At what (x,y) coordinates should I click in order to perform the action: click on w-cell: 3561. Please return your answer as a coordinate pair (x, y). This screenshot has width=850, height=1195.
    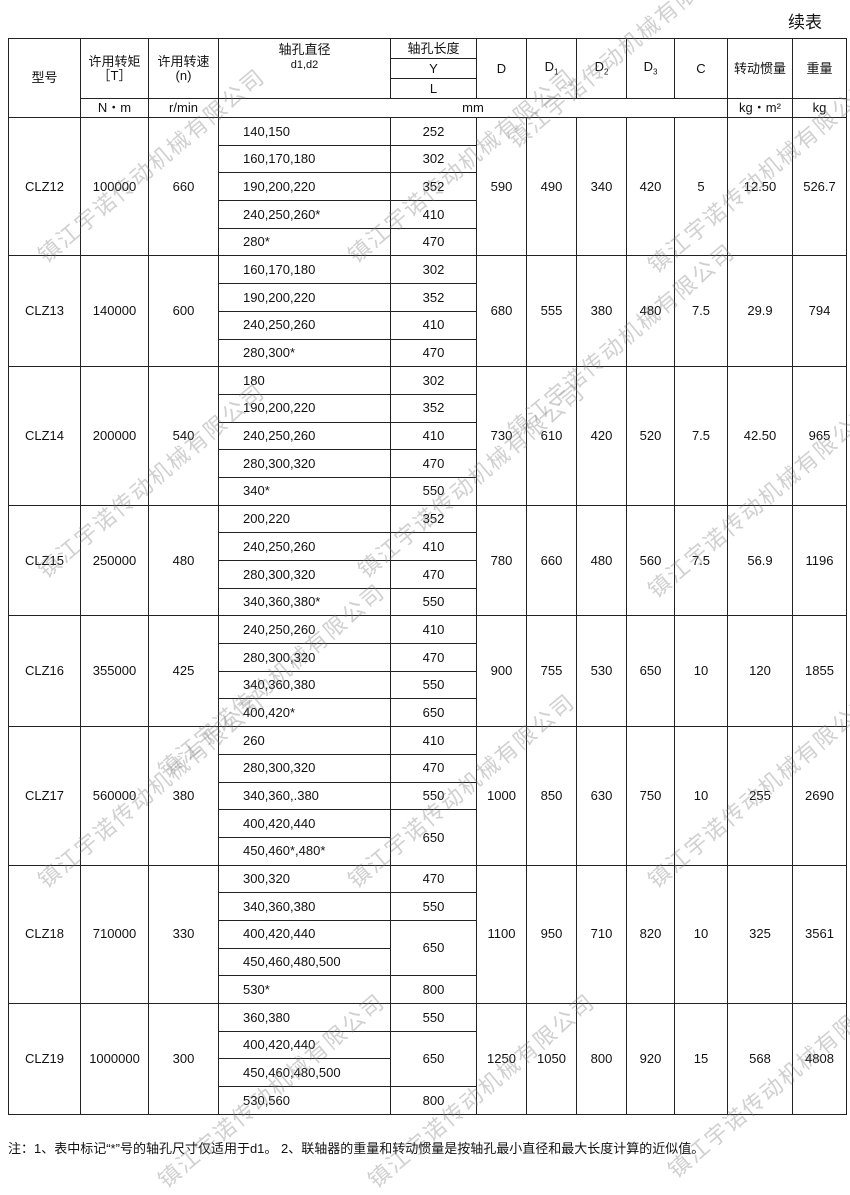
    Looking at the image, I should click on (819, 934).